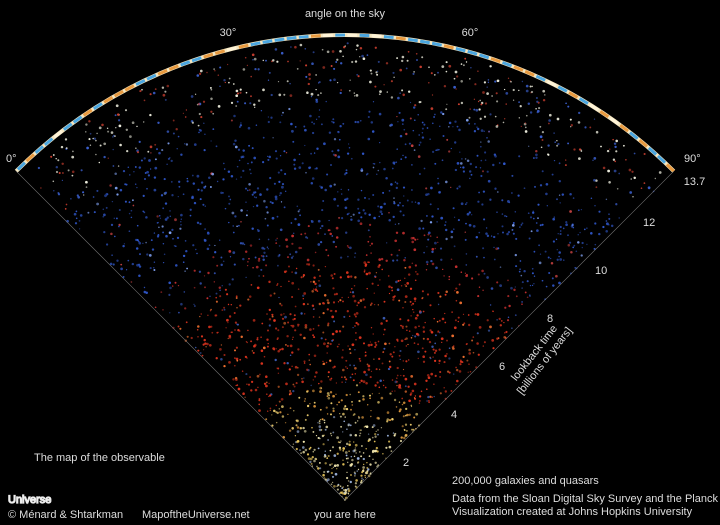  I want to click on angle-label: 0°, so click(11, 159).